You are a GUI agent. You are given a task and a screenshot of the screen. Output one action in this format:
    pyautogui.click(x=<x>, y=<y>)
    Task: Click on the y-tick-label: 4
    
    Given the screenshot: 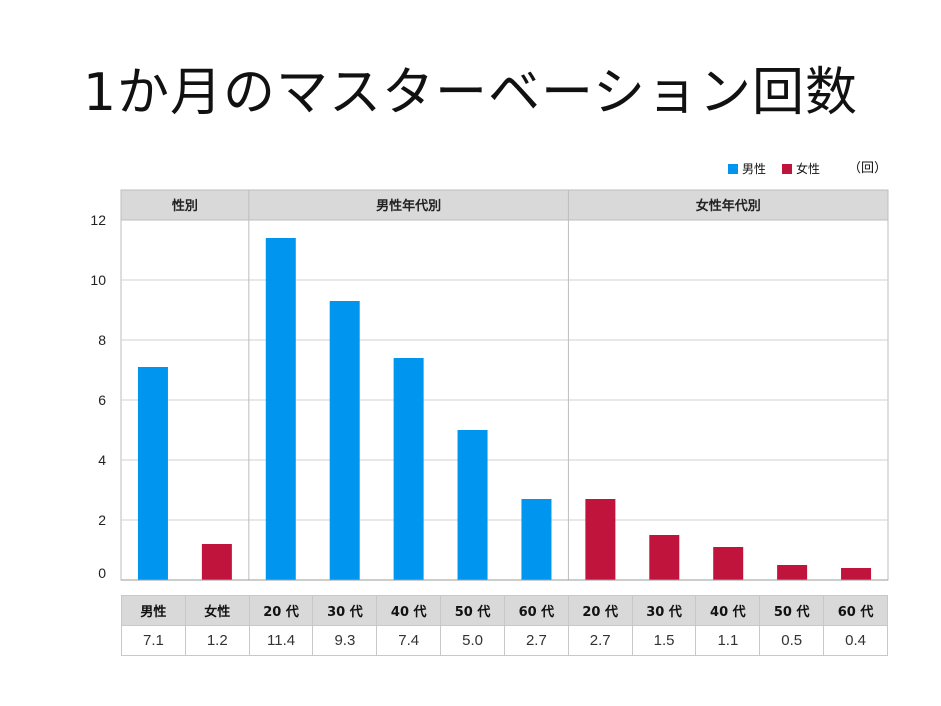 What is the action you would take?
    pyautogui.click(x=102, y=460)
    